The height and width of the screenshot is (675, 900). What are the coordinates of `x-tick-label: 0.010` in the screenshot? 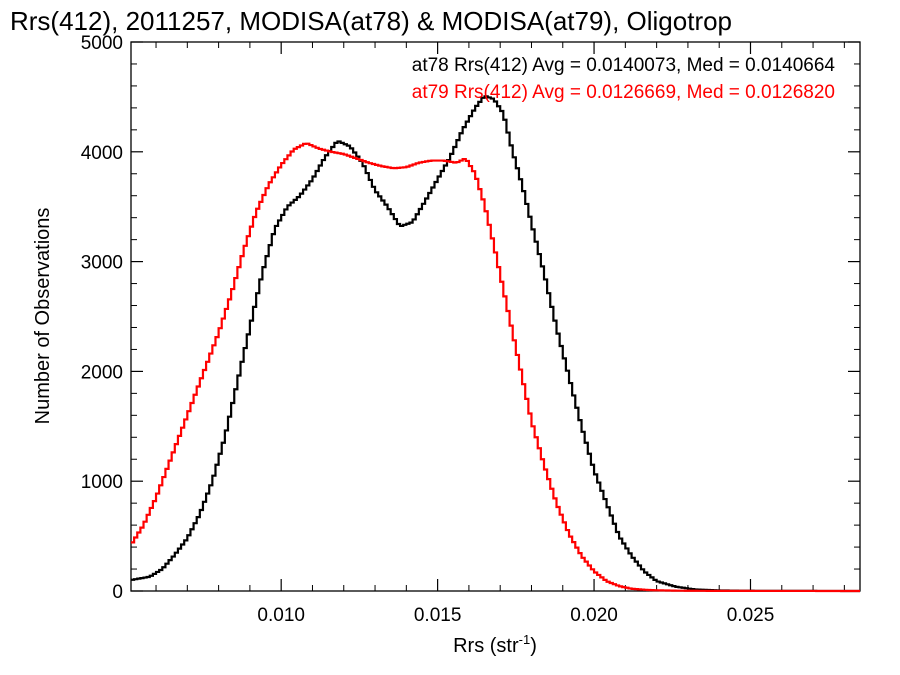 It's located at (281, 615).